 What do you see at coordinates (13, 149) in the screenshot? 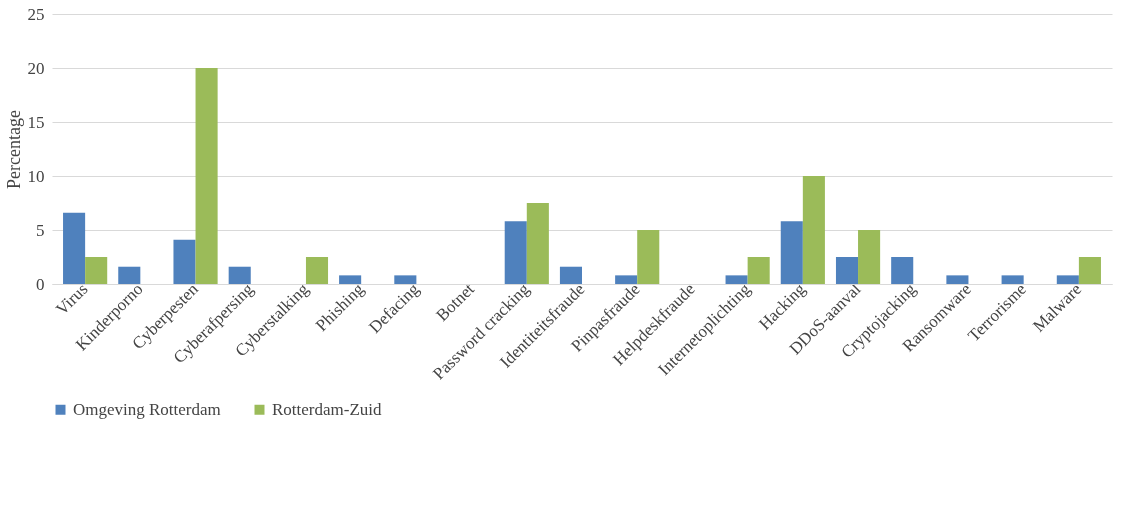
I see `y-axis-title: Percentage` at bounding box center [13, 149].